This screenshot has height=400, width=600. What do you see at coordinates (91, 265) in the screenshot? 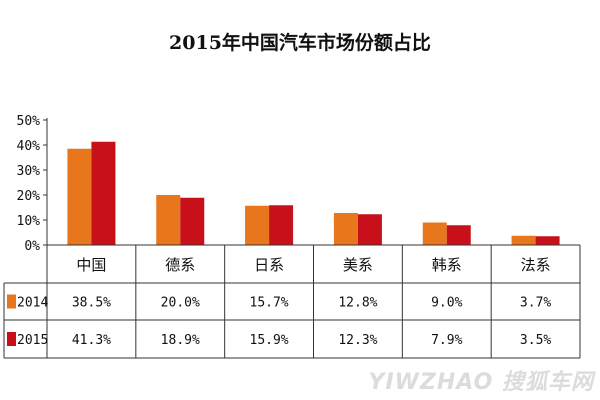
I see `category-label: 中国` at bounding box center [91, 265].